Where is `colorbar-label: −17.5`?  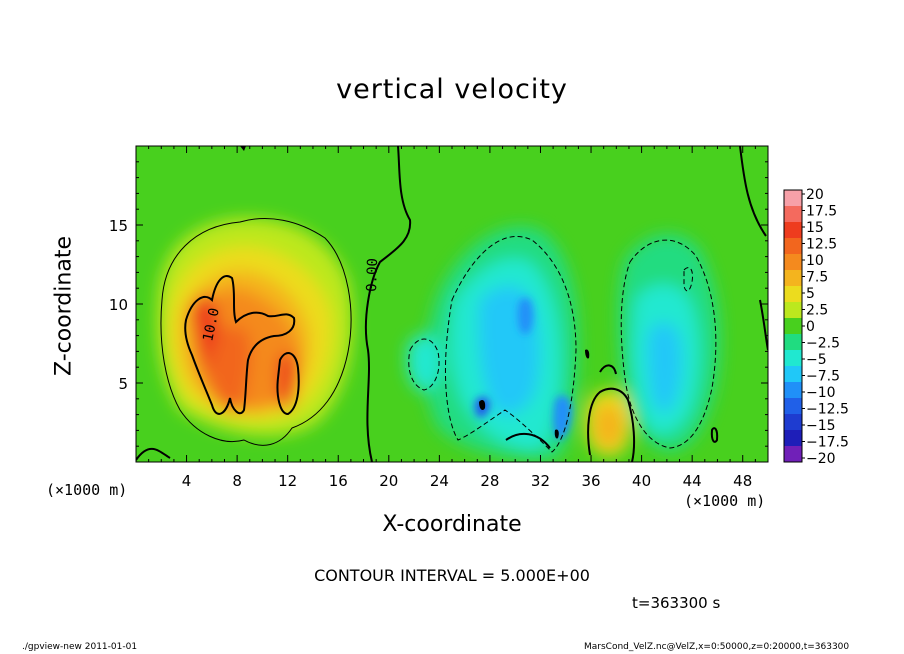
colorbar-label: −17.5 is located at coordinates (827, 443).